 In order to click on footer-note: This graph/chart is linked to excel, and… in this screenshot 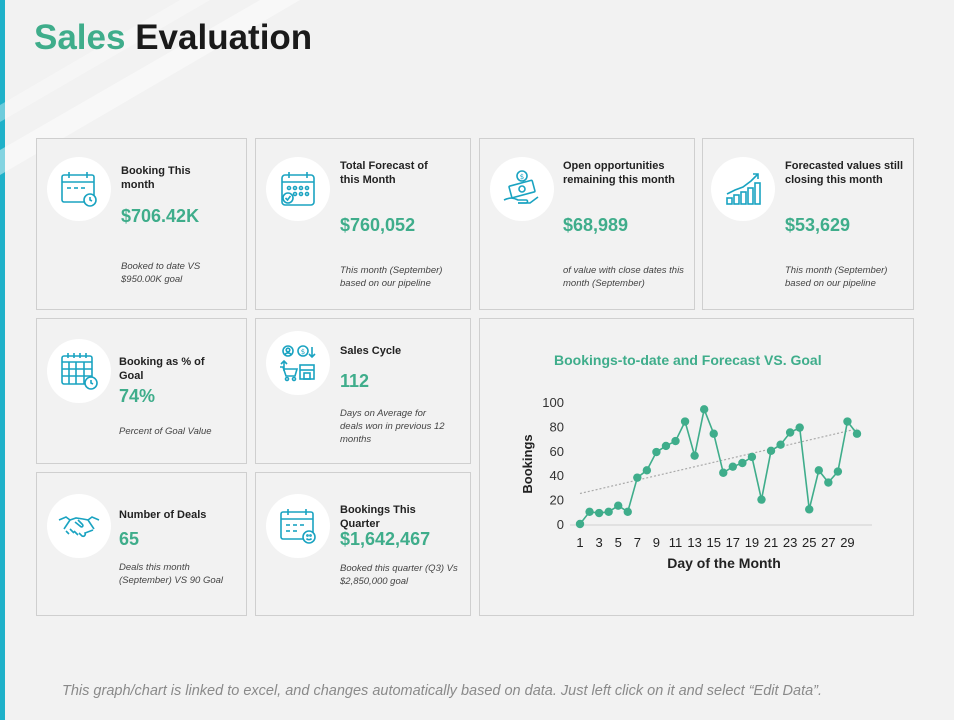, I will do `click(442, 691)`.